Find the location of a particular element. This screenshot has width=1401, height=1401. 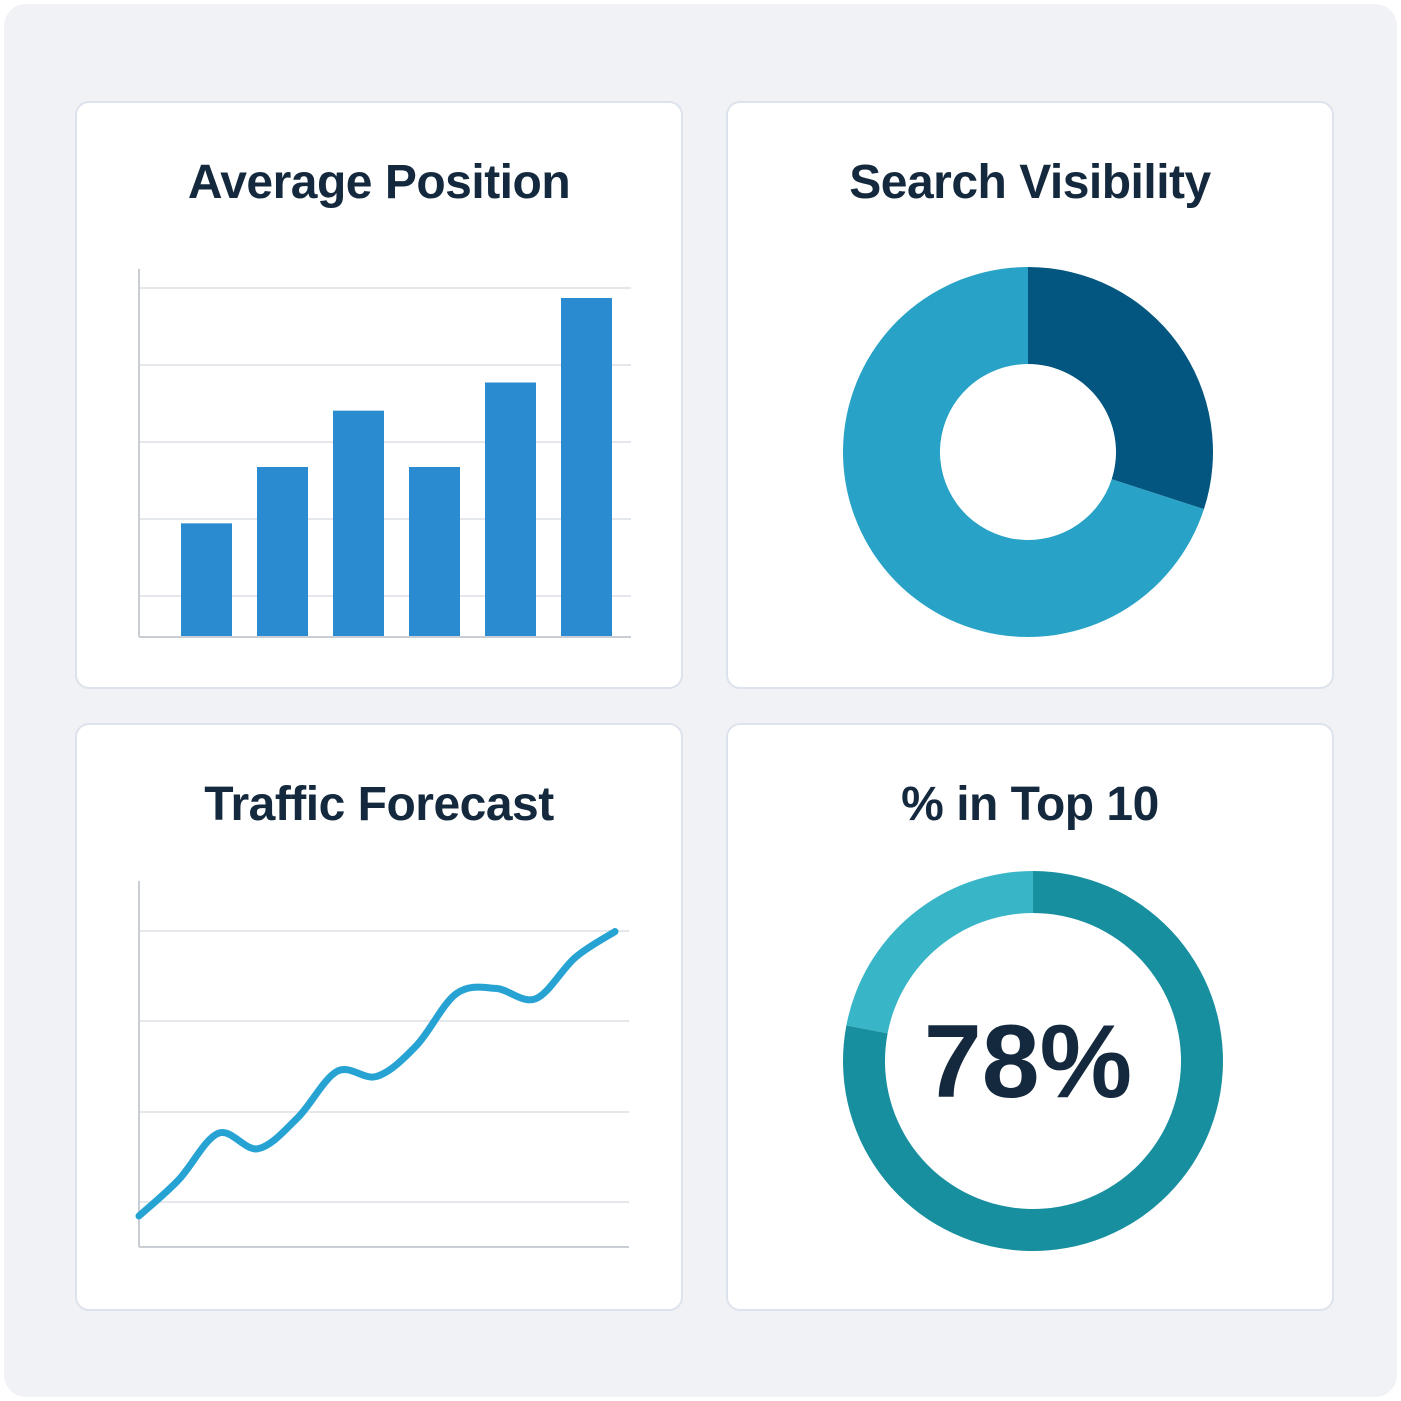

average-position-title: Average Position is located at coordinates (379, 182).